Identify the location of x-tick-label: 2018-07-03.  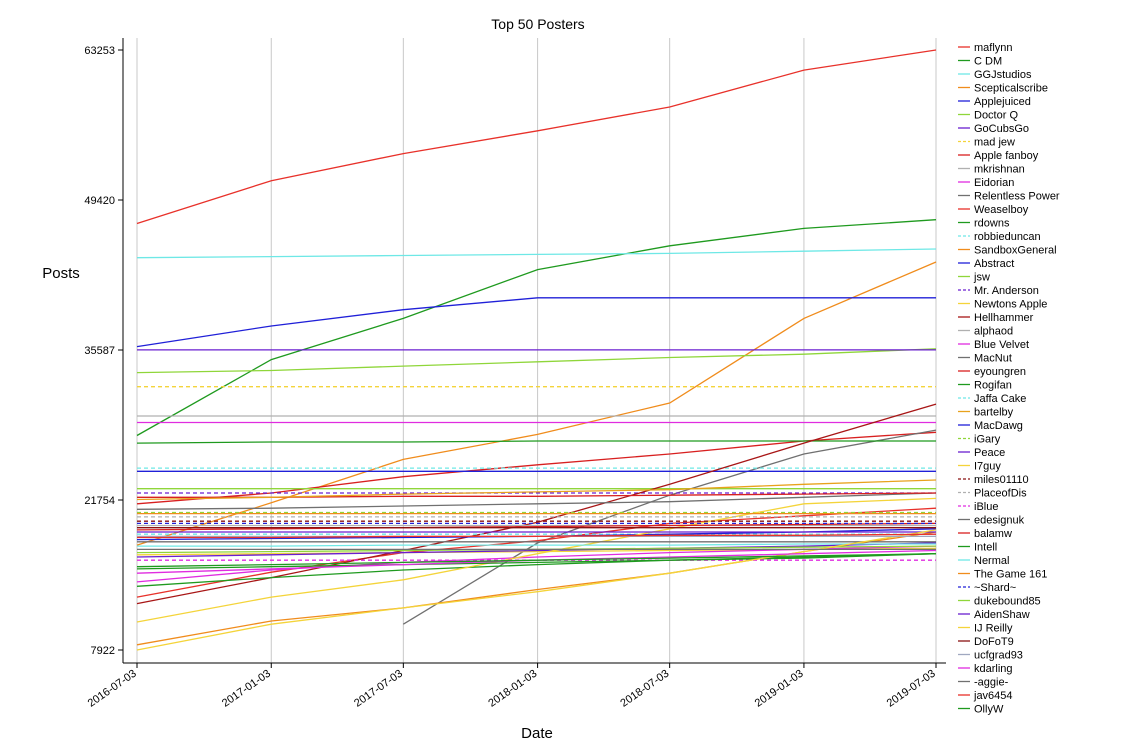
(644, 689).